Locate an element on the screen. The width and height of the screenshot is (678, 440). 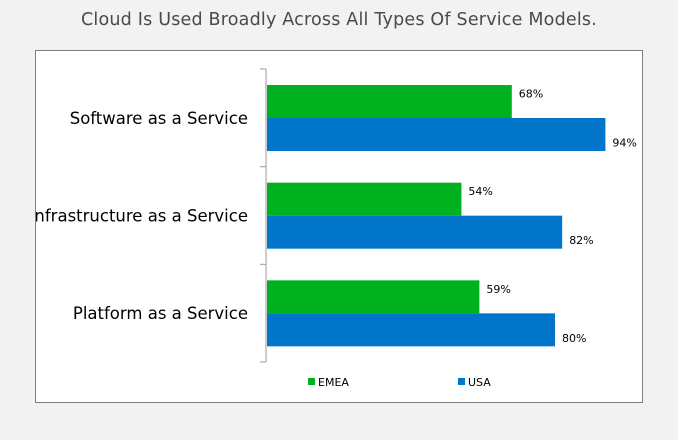
data-label: 59% is located at coordinates (498, 289).